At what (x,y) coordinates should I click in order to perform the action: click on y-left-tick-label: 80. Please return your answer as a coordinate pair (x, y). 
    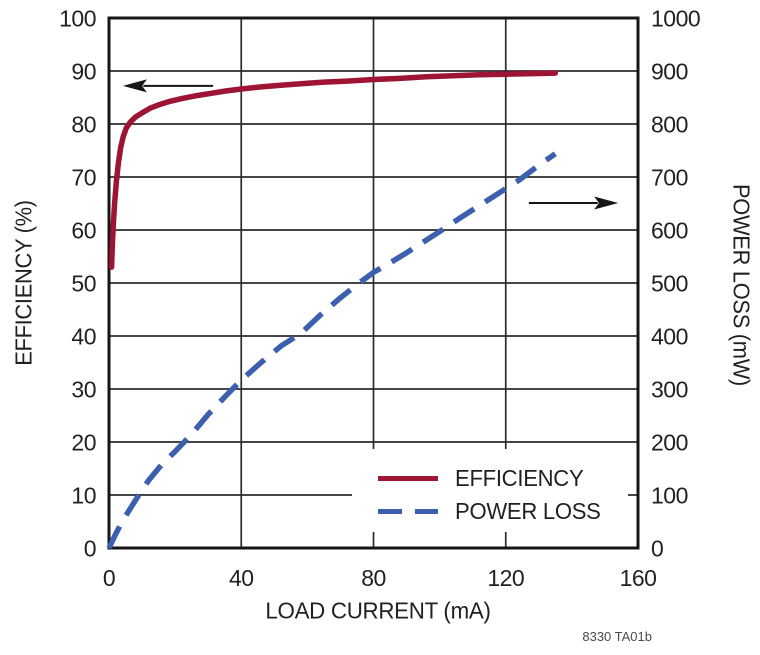
    Looking at the image, I should click on (83, 125).